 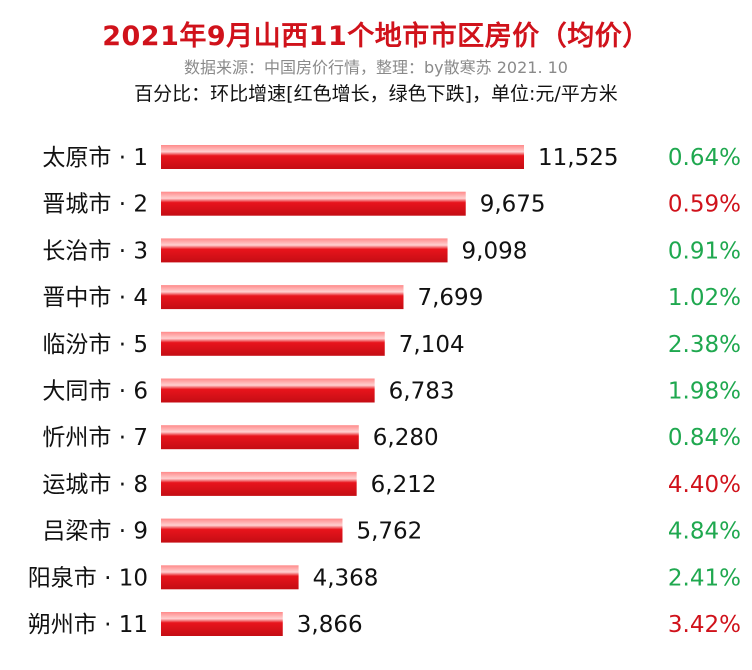 I want to click on value-label: 7,699, so click(x=450, y=298).